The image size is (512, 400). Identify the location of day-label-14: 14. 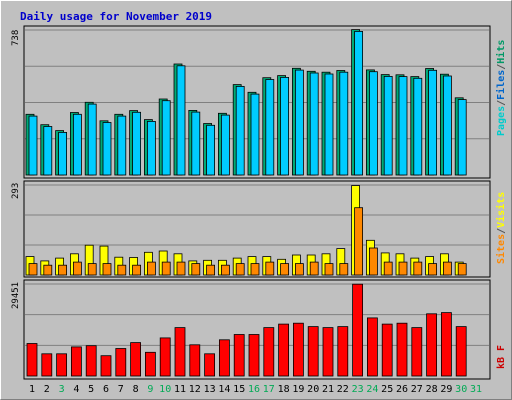
(224, 389).